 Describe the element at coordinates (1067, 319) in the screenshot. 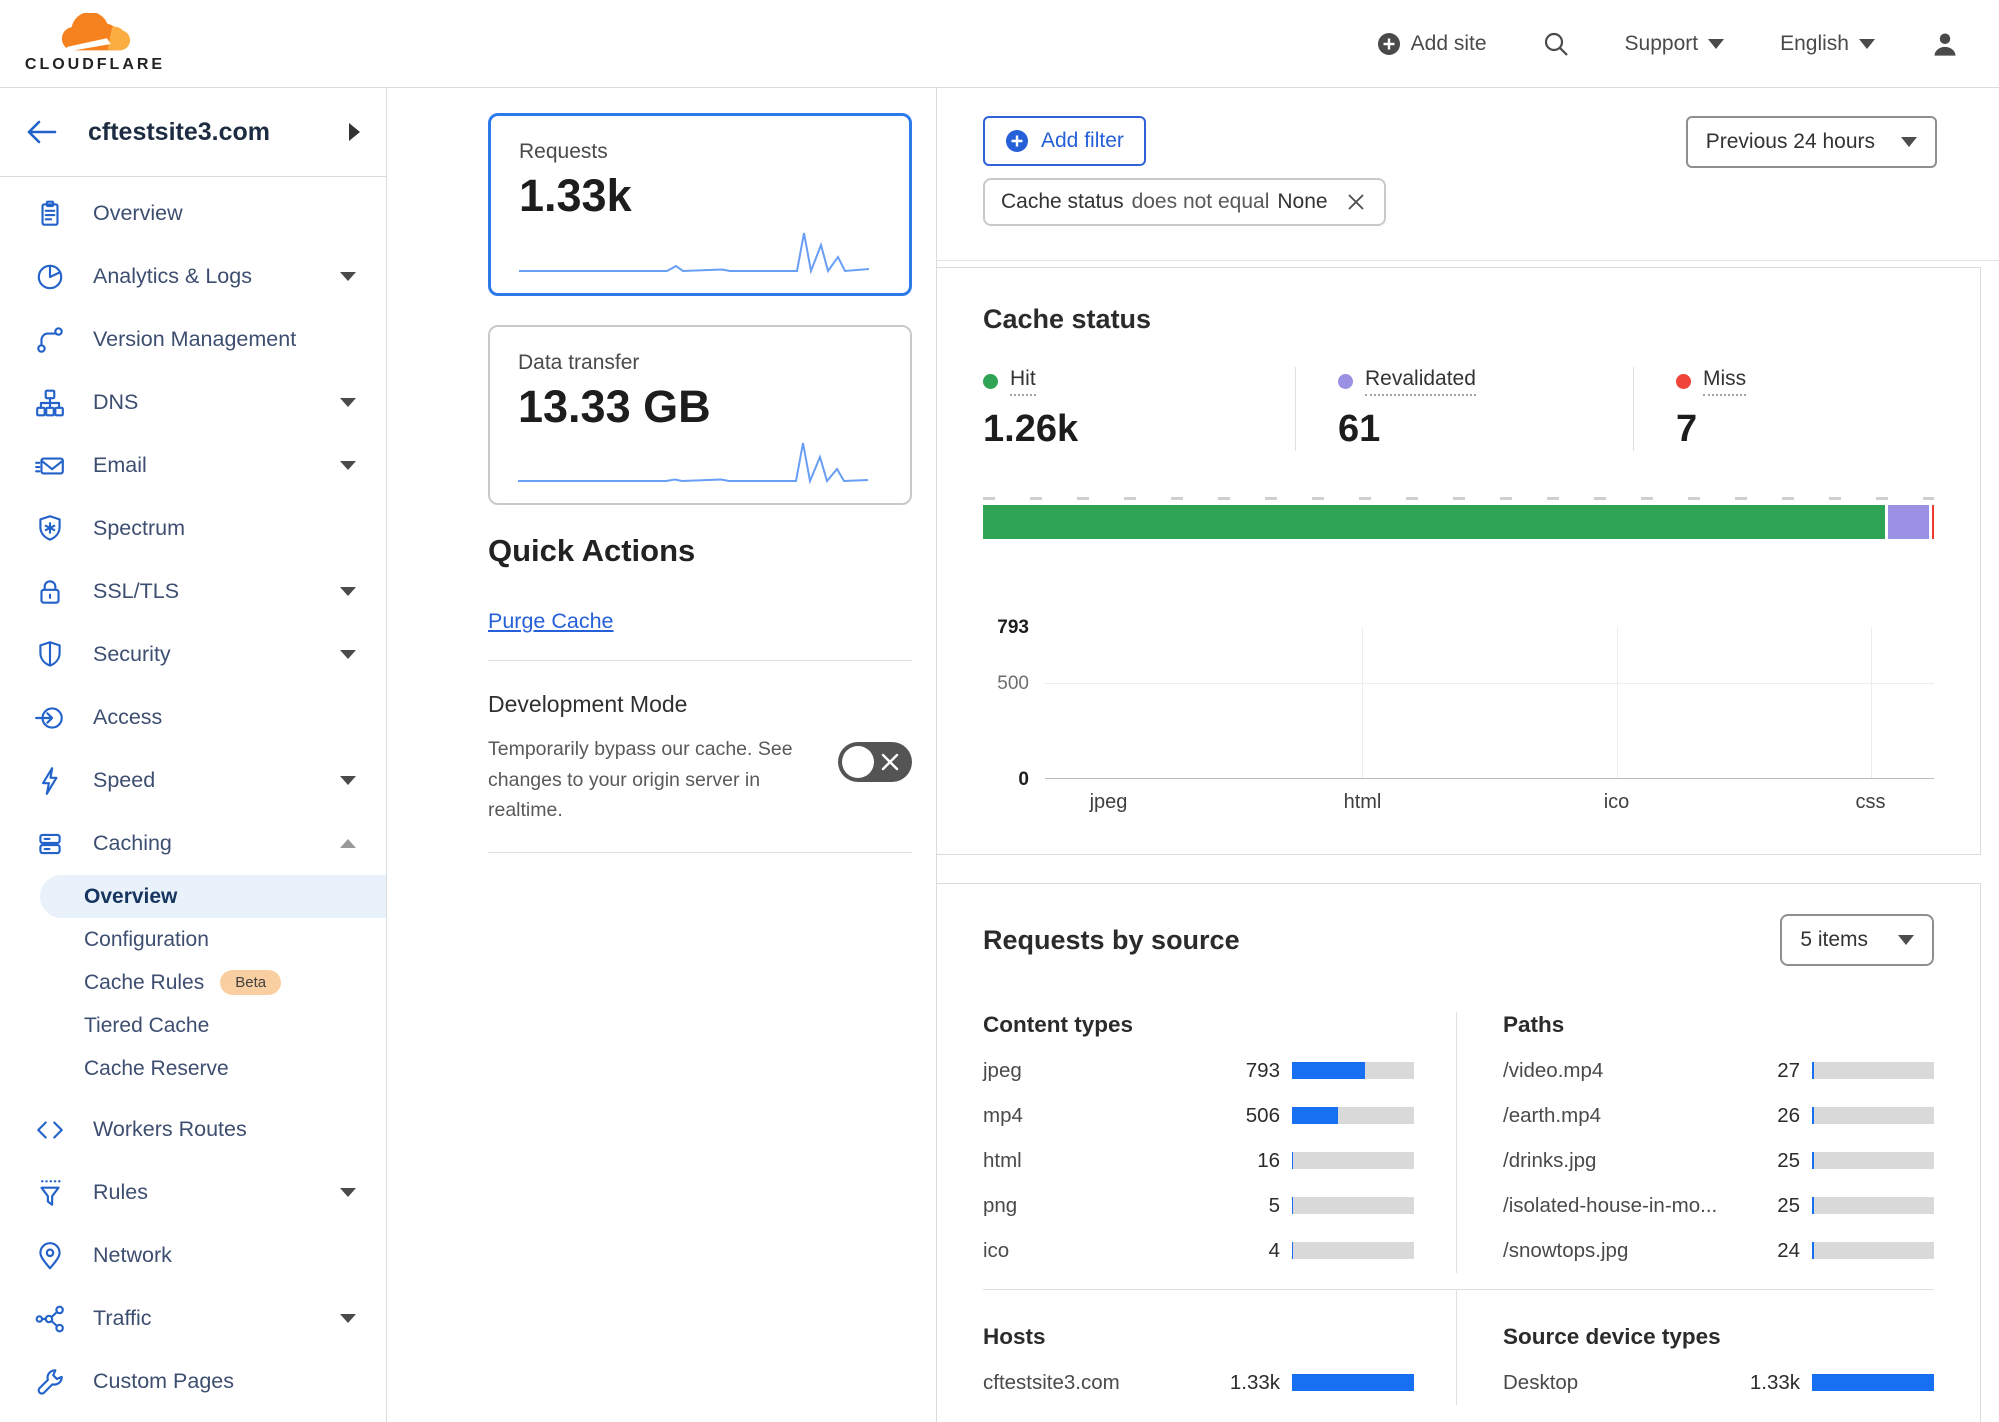

I see `cache-status-title: Cache status` at that location.